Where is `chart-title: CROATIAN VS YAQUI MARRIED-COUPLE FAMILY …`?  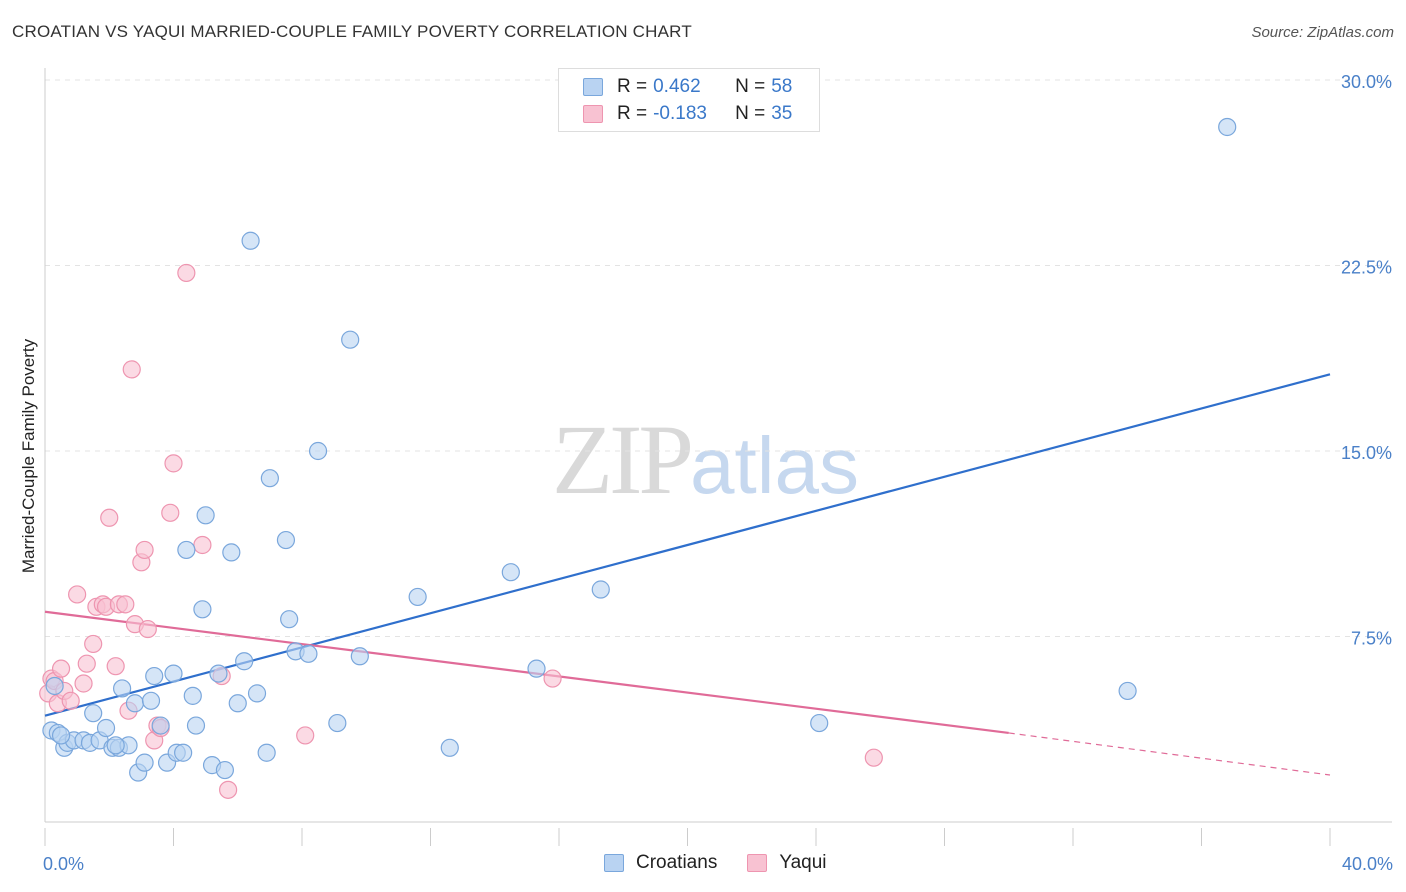 chart-title: CROATIAN VS YAQUI MARRIED-COUPLE FAMILY … is located at coordinates (352, 31).